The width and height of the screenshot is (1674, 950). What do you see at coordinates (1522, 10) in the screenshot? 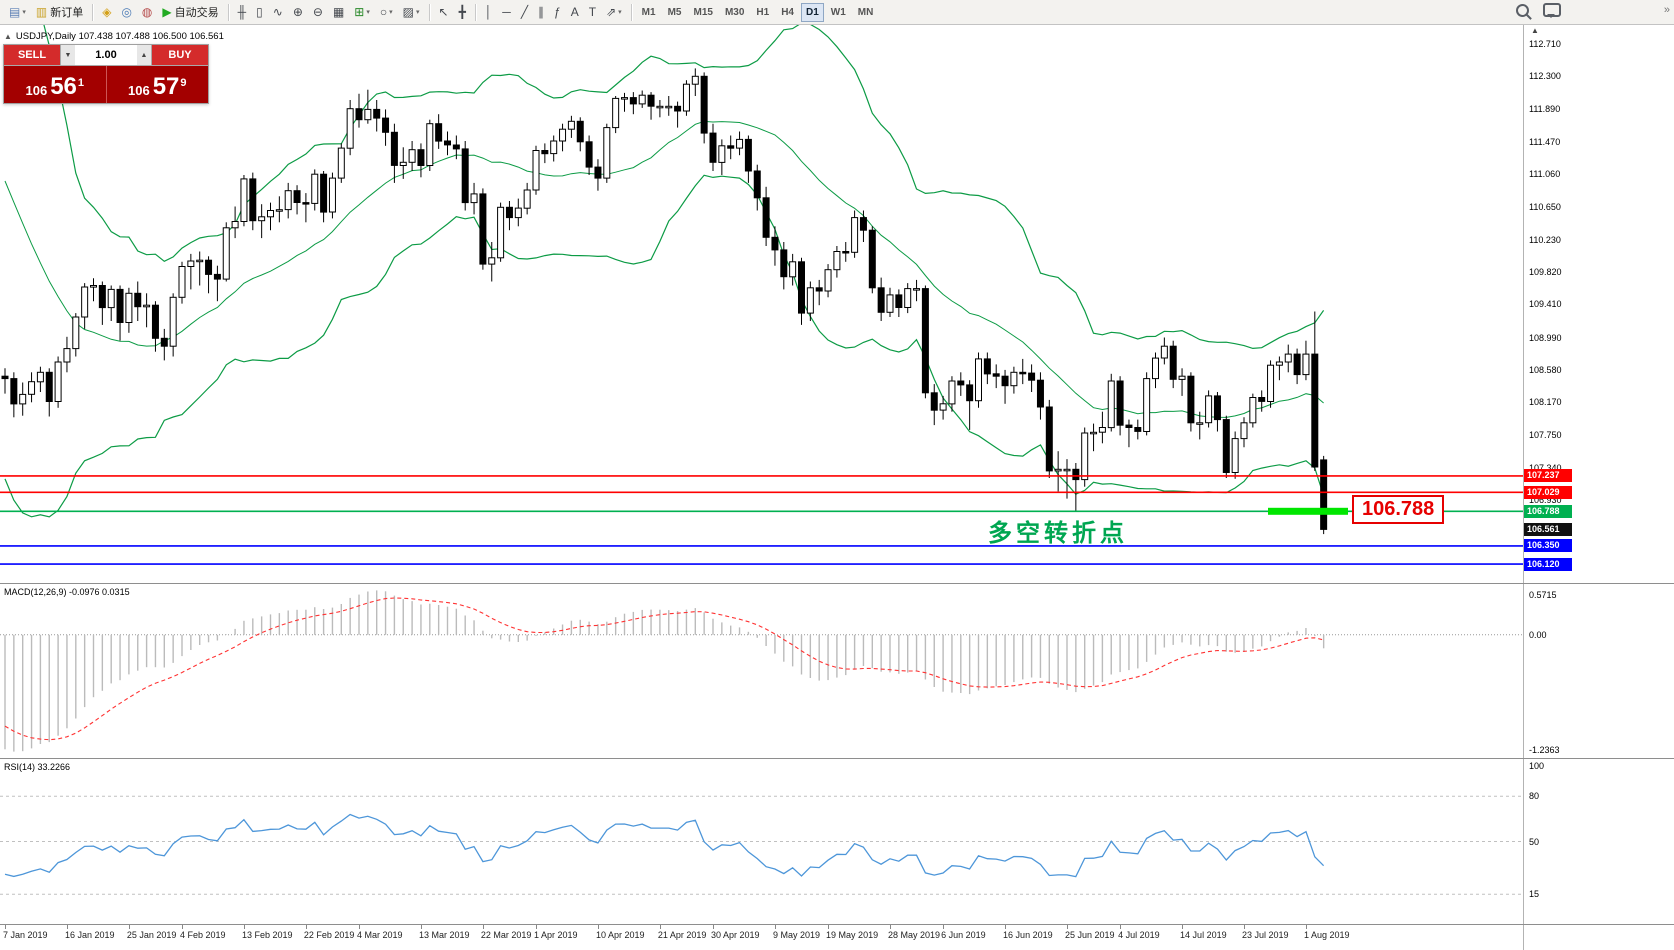
I see `search-icon` at bounding box center [1522, 10].